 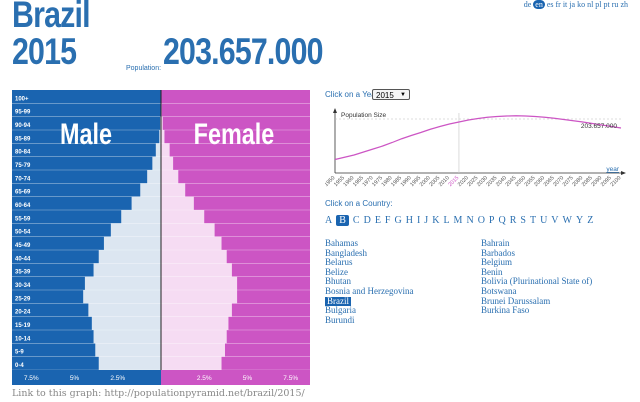 I want to click on letter-y: Y, so click(x=579, y=220).